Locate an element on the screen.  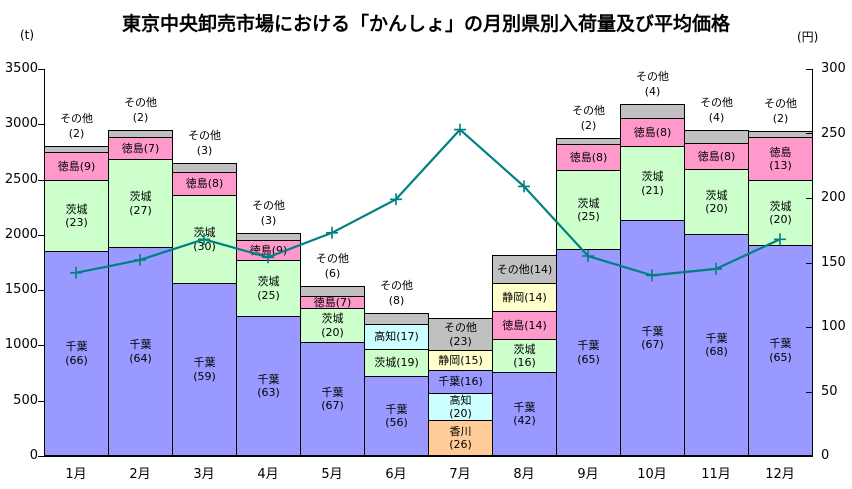
segment-label: 静岡(14) is located at coordinates (524, 297).